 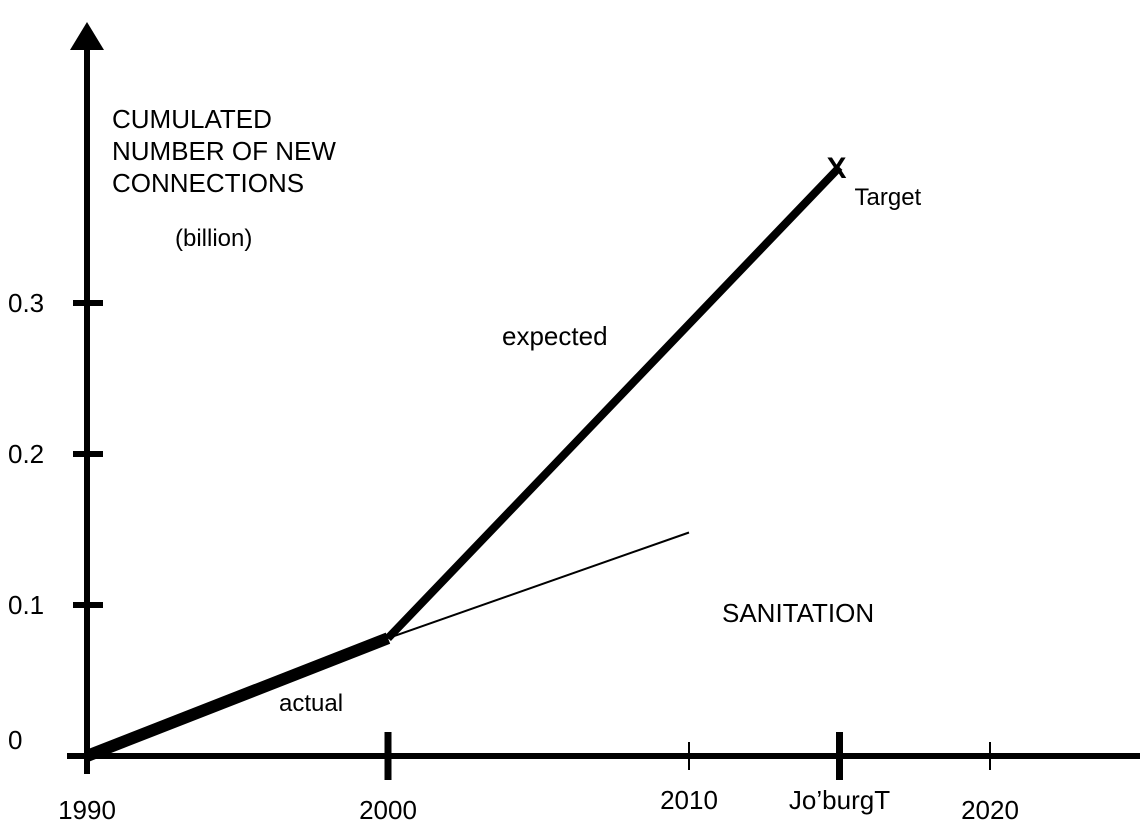 I want to click on y-axis-unit: (billion), so click(x=213, y=238).